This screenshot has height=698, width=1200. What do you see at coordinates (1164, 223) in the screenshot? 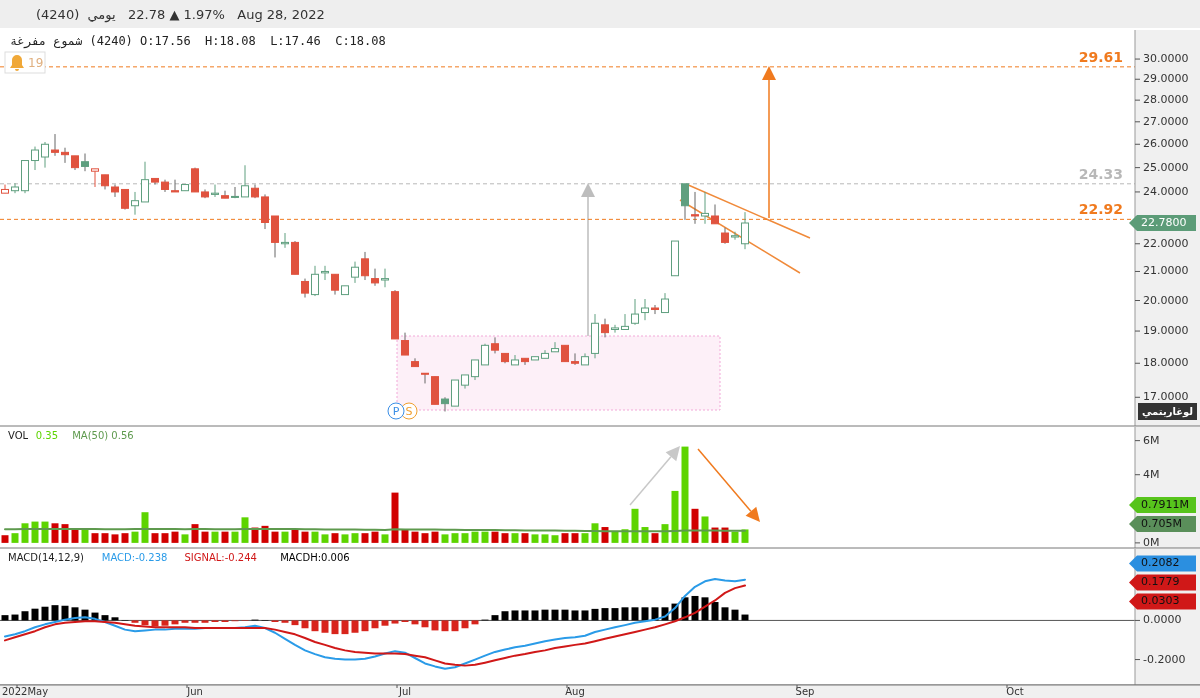
I see `text: 22.7800` at bounding box center [1164, 223].